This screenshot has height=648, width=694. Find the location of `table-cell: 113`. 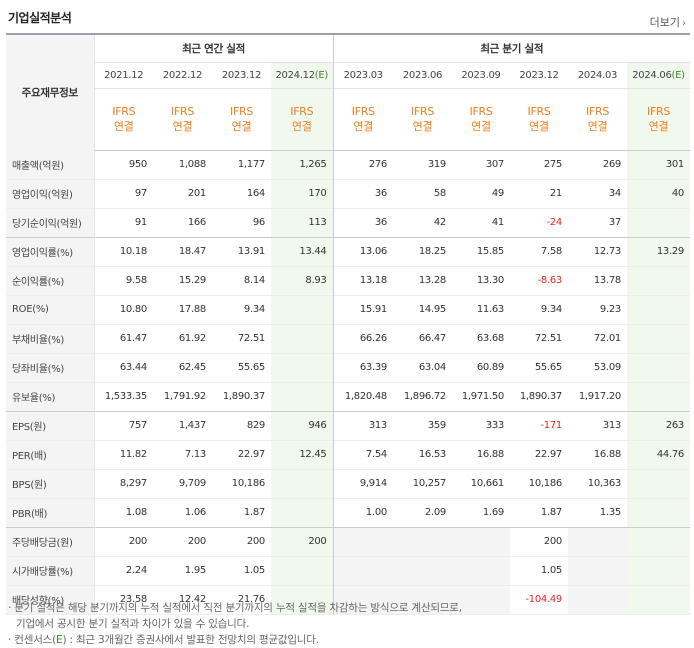

table-cell: 113 is located at coordinates (302, 222).